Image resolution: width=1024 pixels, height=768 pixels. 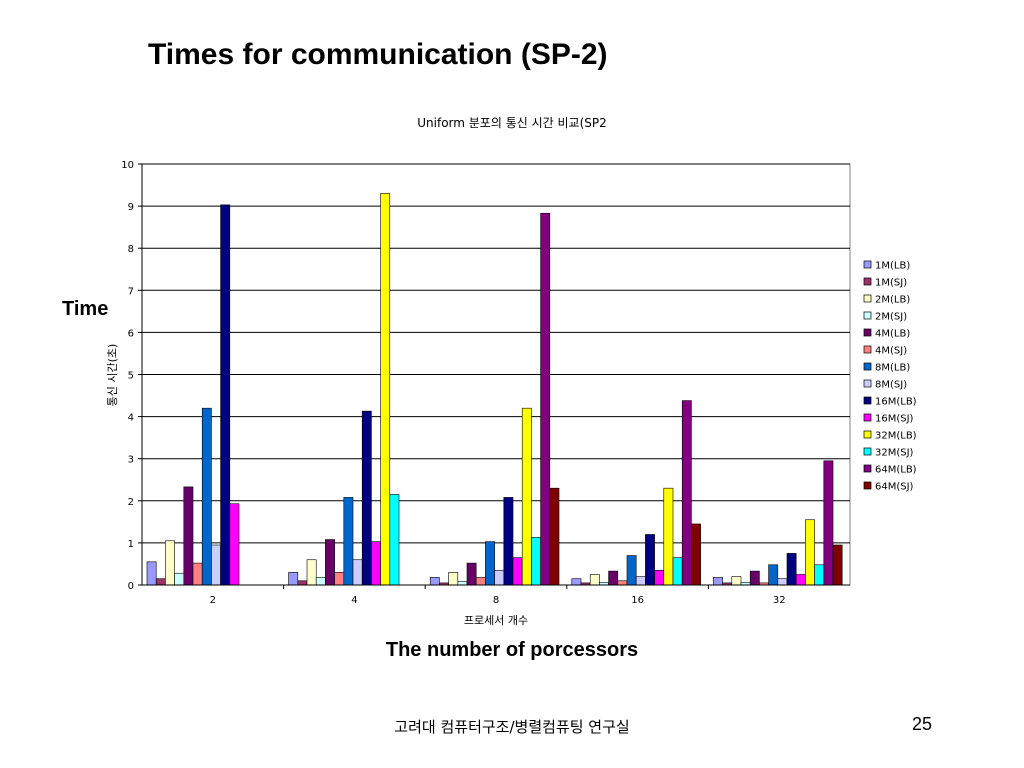 What do you see at coordinates (170, 563) in the screenshot?
I see `bar-2M(LB)-2` at bounding box center [170, 563].